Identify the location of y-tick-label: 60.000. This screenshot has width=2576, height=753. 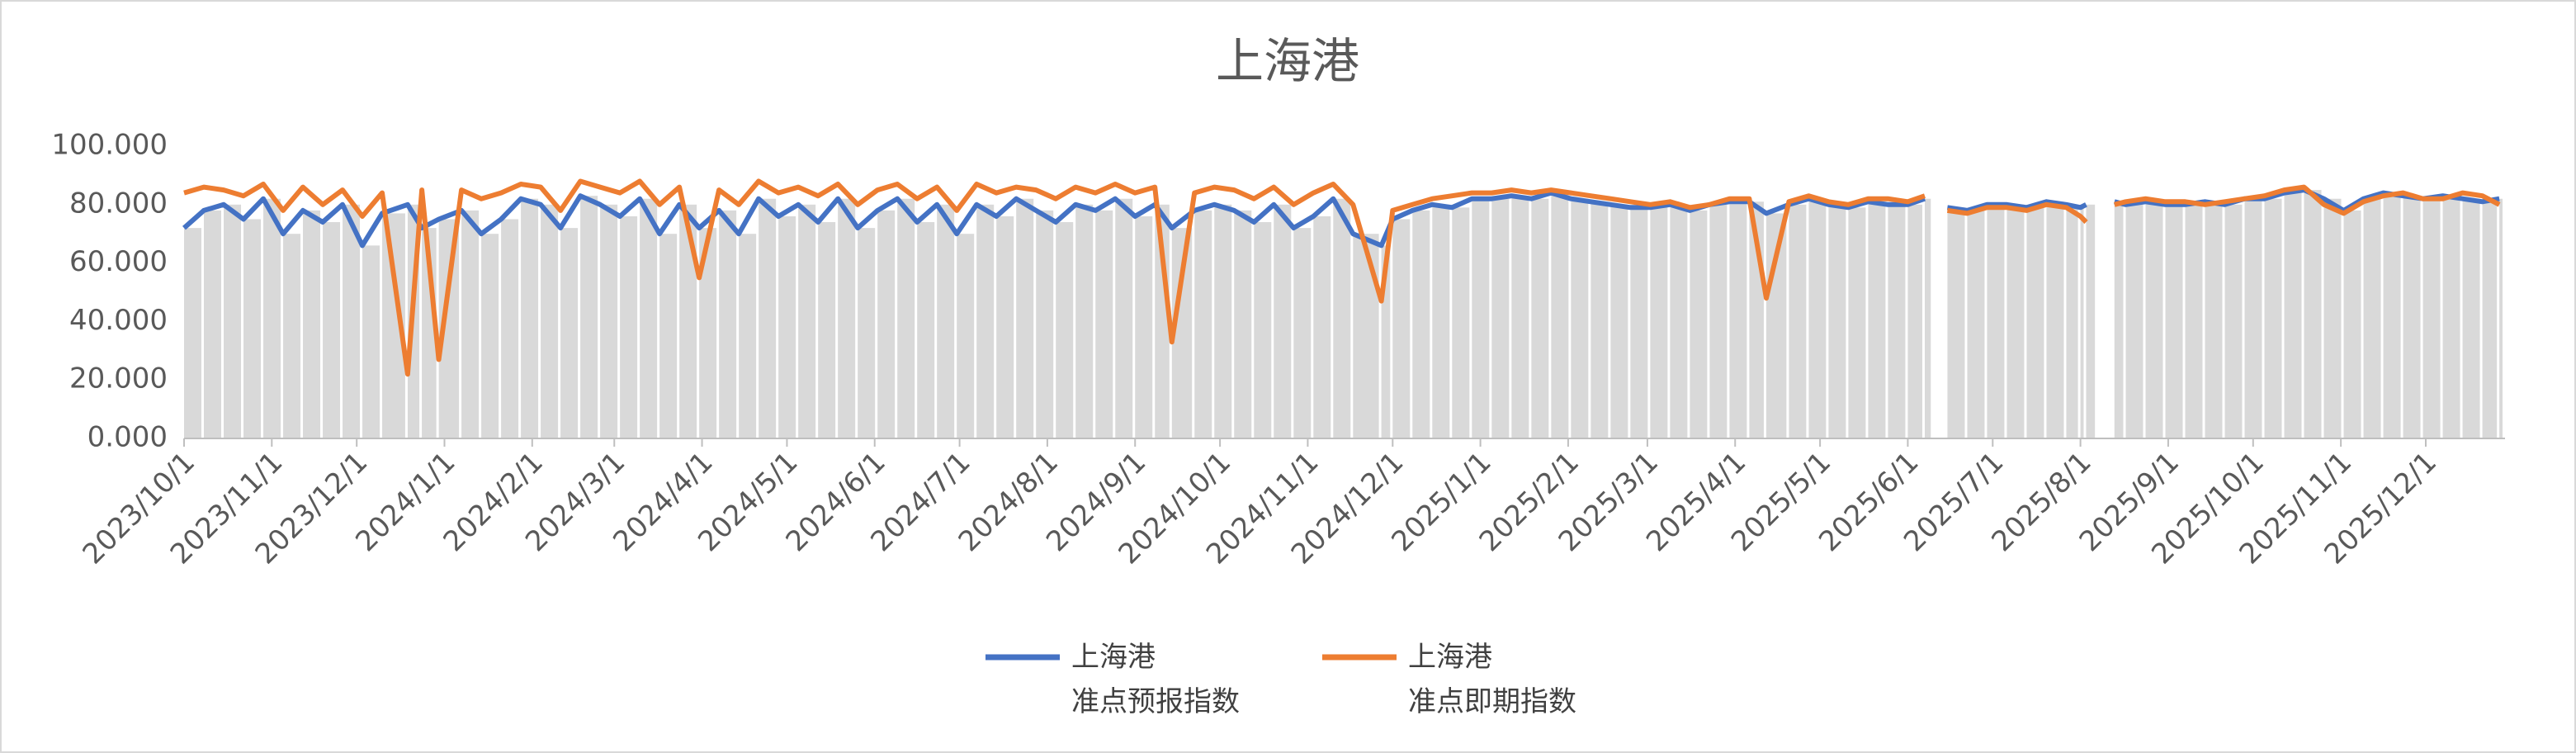
(118, 262).